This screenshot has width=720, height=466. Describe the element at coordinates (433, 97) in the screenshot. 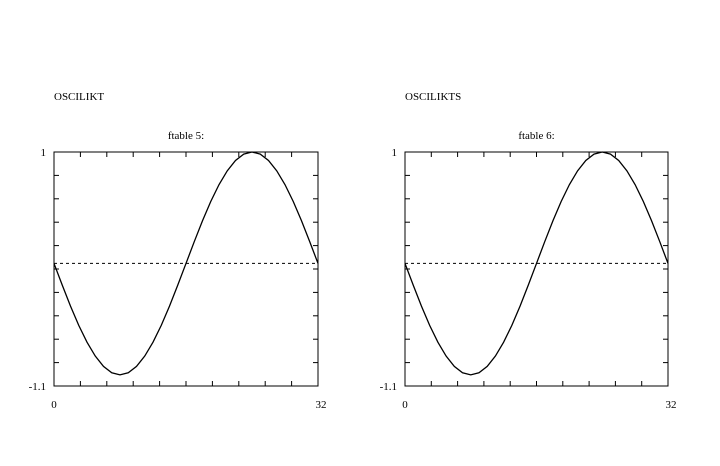

I see `chart-heading: OSCILIKTS` at that location.